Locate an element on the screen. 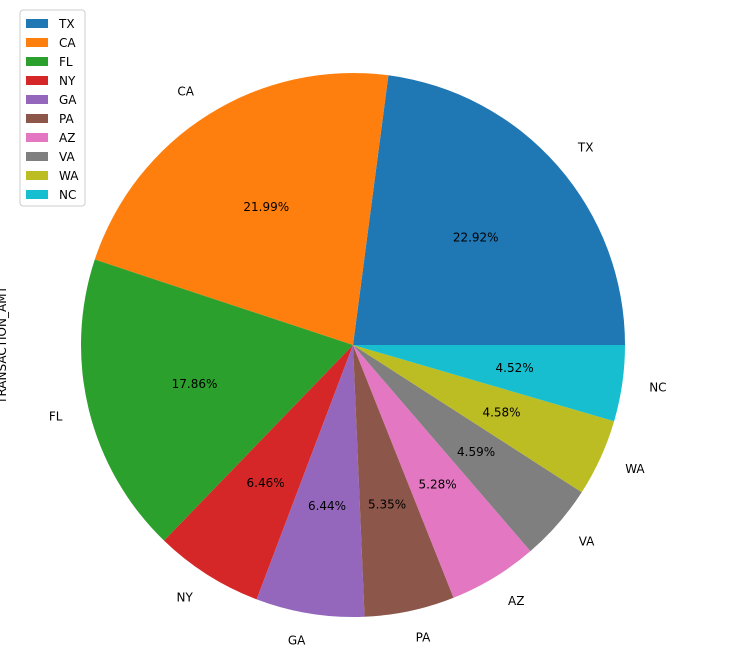 This screenshot has height=665, width=730. slice-label-wa: WA is located at coordinates (635, 469).